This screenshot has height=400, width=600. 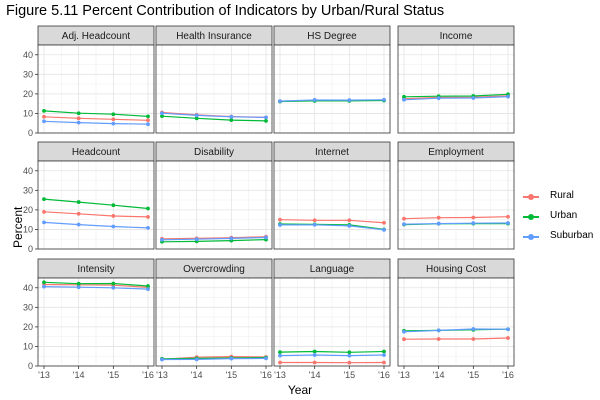 What do you see at coordinates (214, 152) in the screenshot?
I see `facet-strip-label: Disability` at bounding box center [214, 152].